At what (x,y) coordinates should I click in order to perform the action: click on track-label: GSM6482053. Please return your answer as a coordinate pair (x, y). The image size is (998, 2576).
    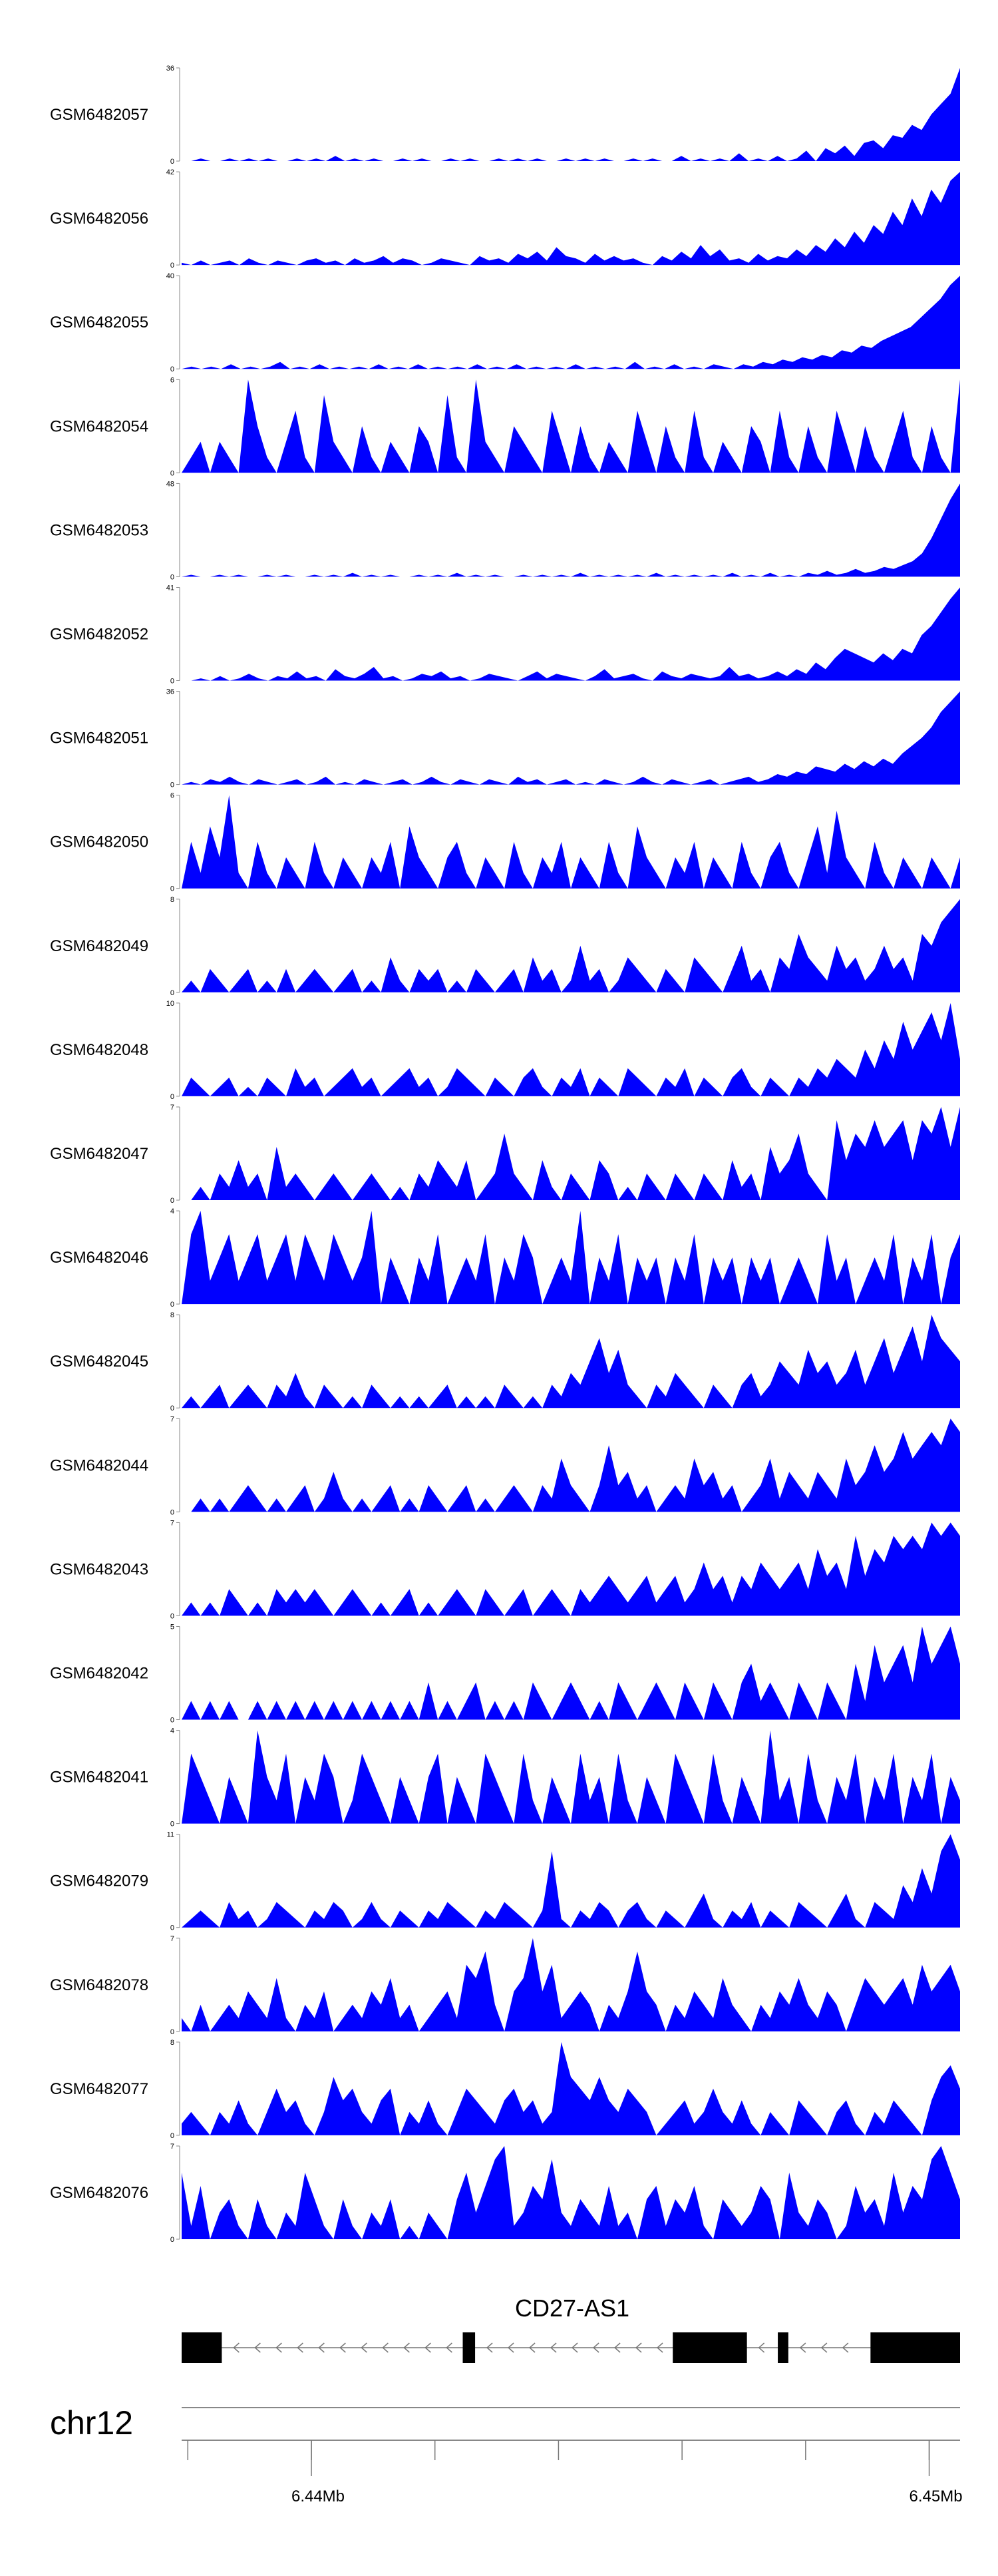
    Looking at the image, I should click on (99, 530).